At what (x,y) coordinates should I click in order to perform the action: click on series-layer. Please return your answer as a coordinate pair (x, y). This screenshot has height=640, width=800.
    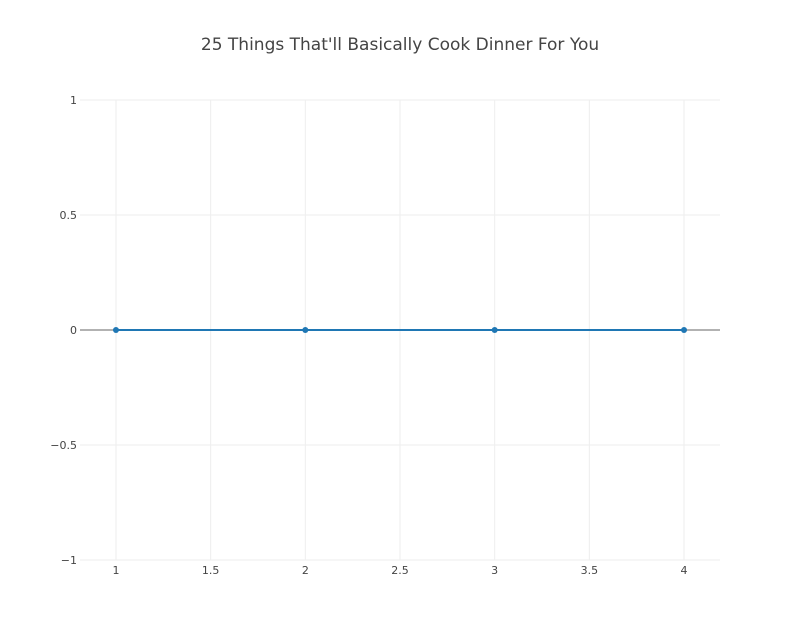
    Looking at the image, I should click on (400, 330).